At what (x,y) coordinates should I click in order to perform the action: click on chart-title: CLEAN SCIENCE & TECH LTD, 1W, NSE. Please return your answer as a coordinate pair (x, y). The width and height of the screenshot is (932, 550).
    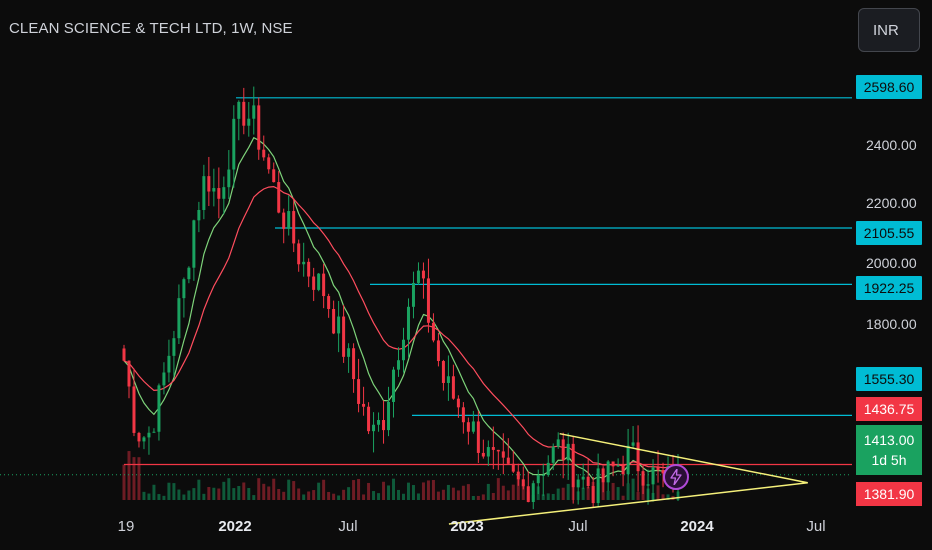
    Looking at the image, I should click on (151, 28).